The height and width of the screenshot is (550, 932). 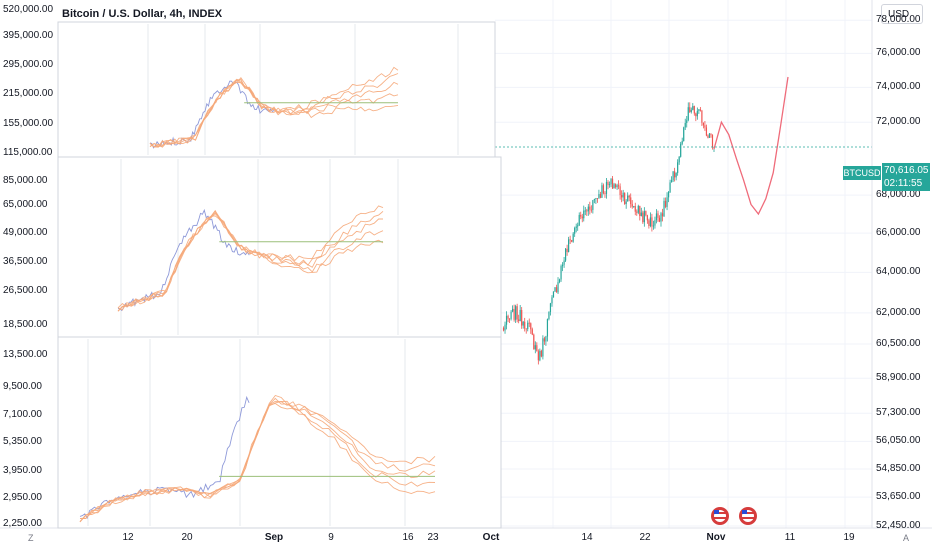 I want to click on bar-countdown: 02:11:55, so click(x=903, y=183).